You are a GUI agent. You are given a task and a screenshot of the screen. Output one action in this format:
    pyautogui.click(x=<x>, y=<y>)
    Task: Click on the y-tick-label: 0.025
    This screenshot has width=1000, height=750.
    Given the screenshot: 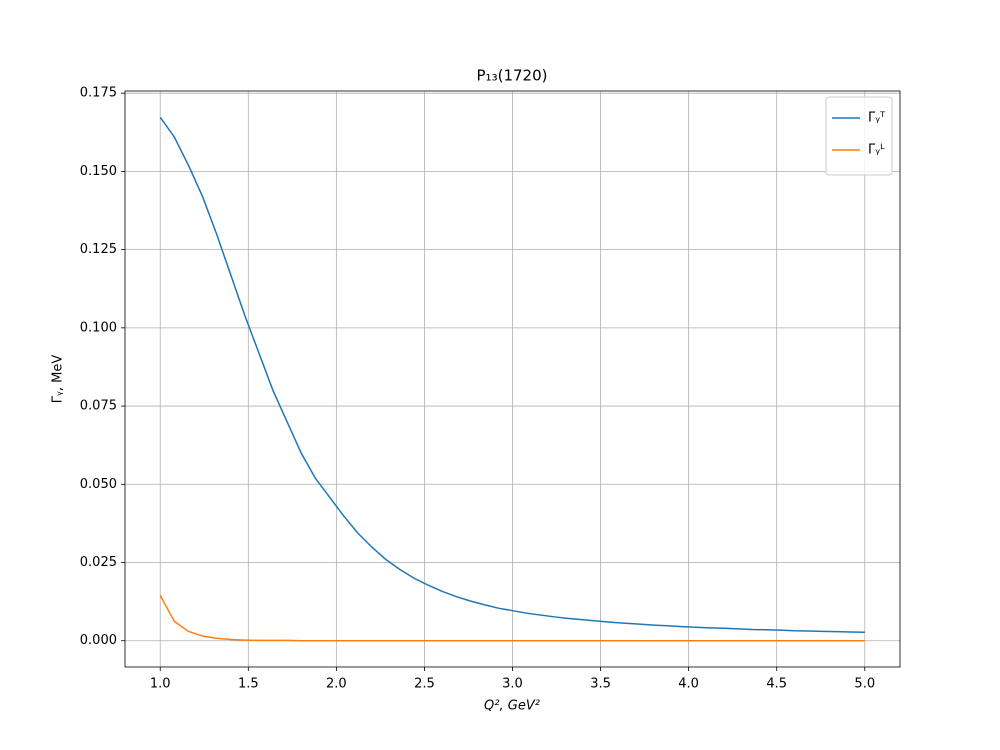 What is the action you would take?
    pyautogui.click(x=98, y=562)
    